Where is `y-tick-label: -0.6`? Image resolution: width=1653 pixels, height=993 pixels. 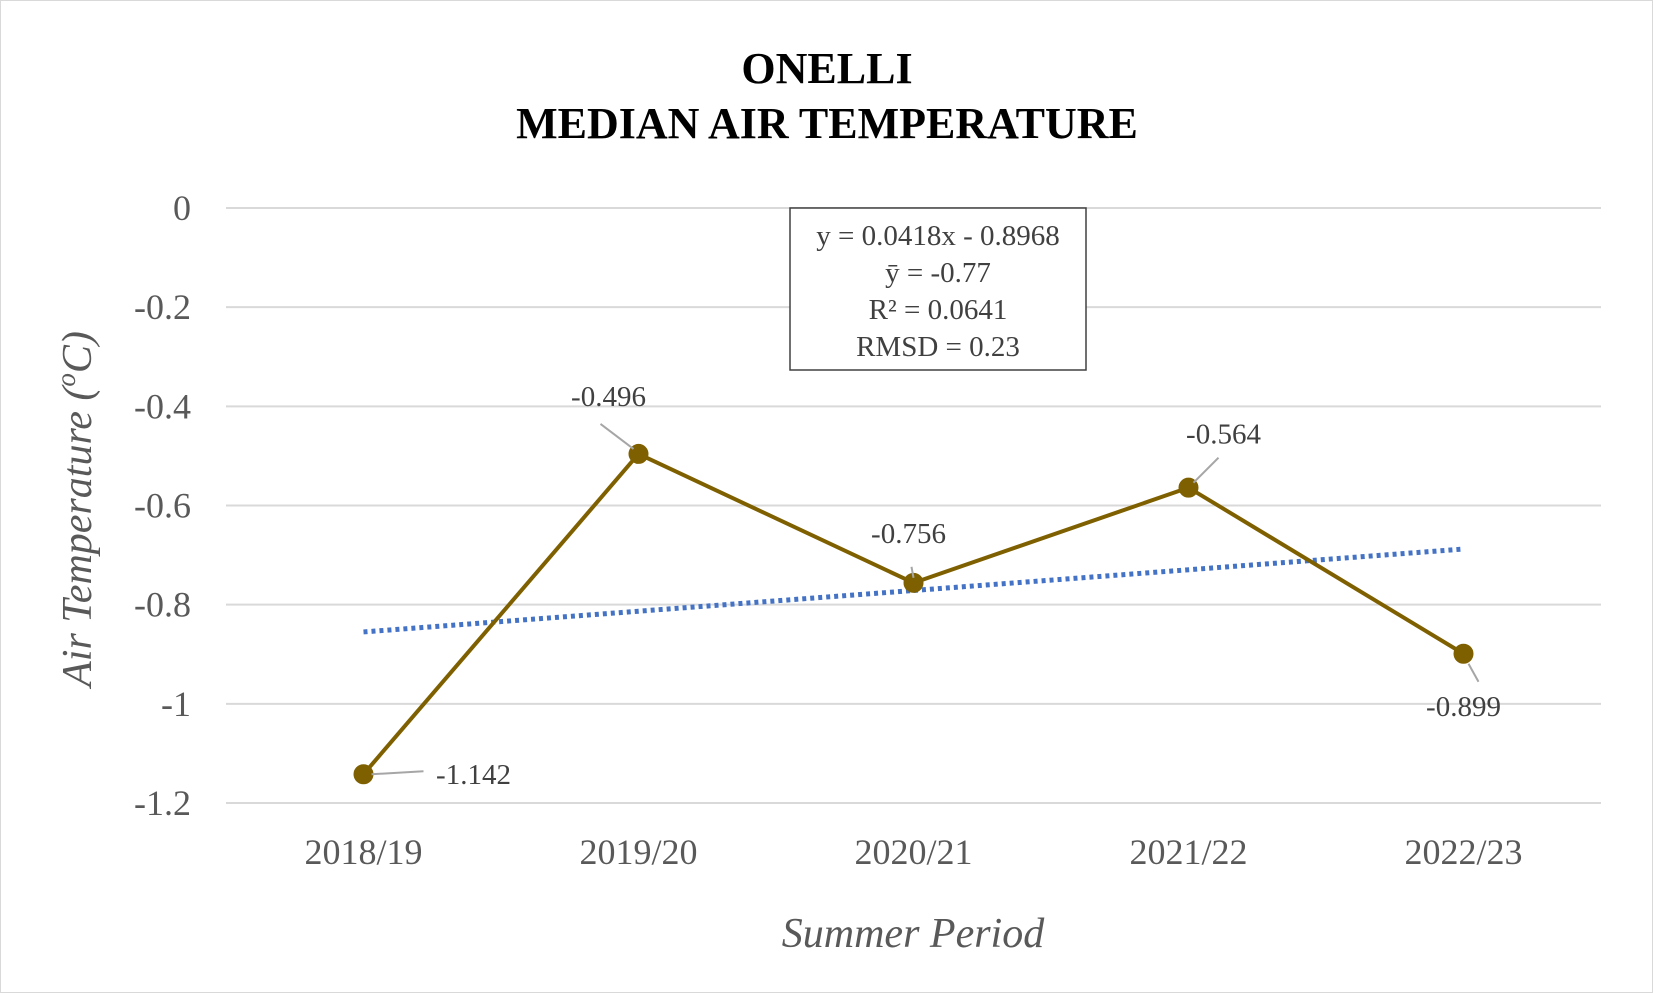 y-tick-label: -0.6 is located at coordinates (162, 506).